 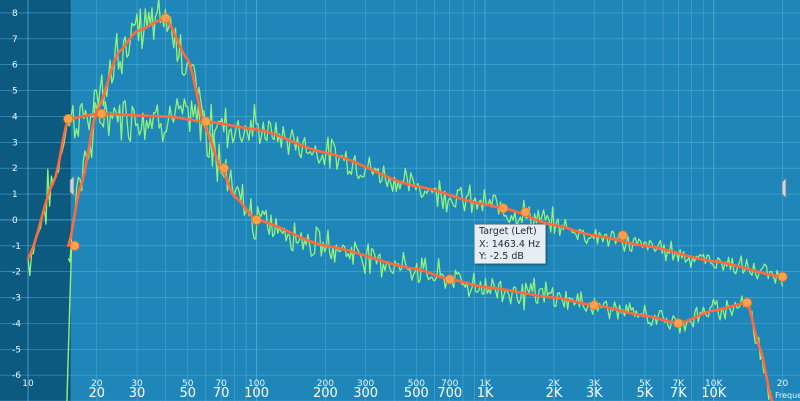 I want to click on x-tick-label-small: 3K, so click(x=594, y=384).